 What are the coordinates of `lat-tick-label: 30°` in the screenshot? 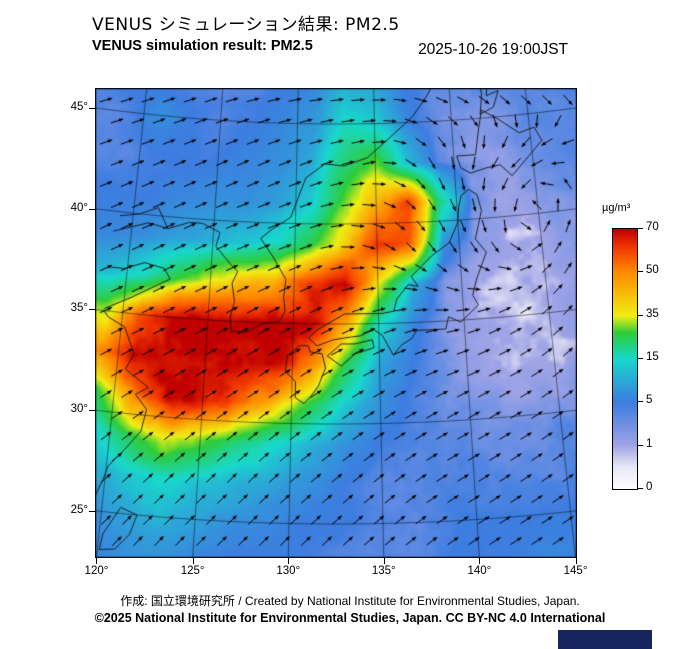 It's located at (79, 409).